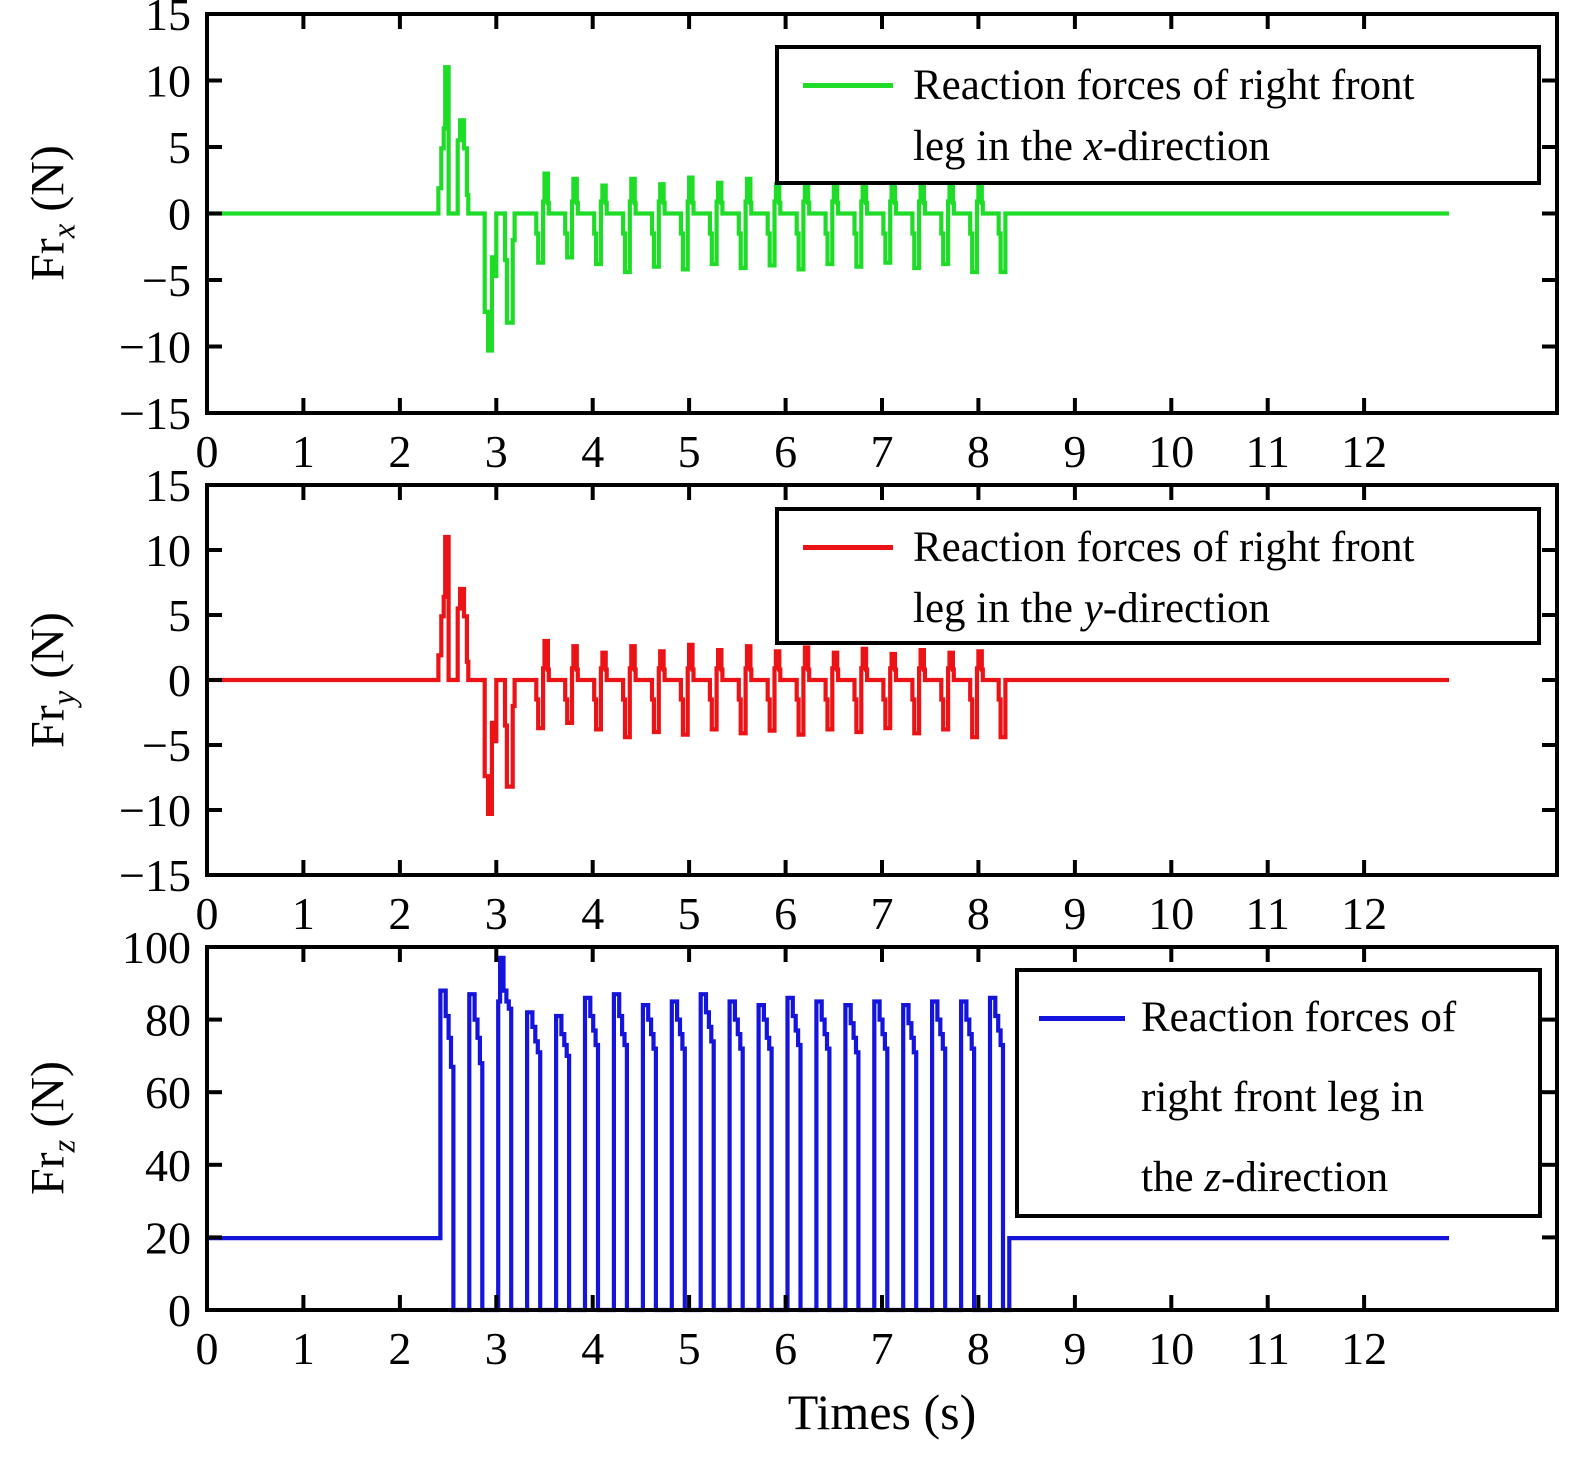 Image resolution: width=1575 pixels, height=1481 pixels. I want to click on y-axis-label-frz: Frz (N), so click(52, 1128).